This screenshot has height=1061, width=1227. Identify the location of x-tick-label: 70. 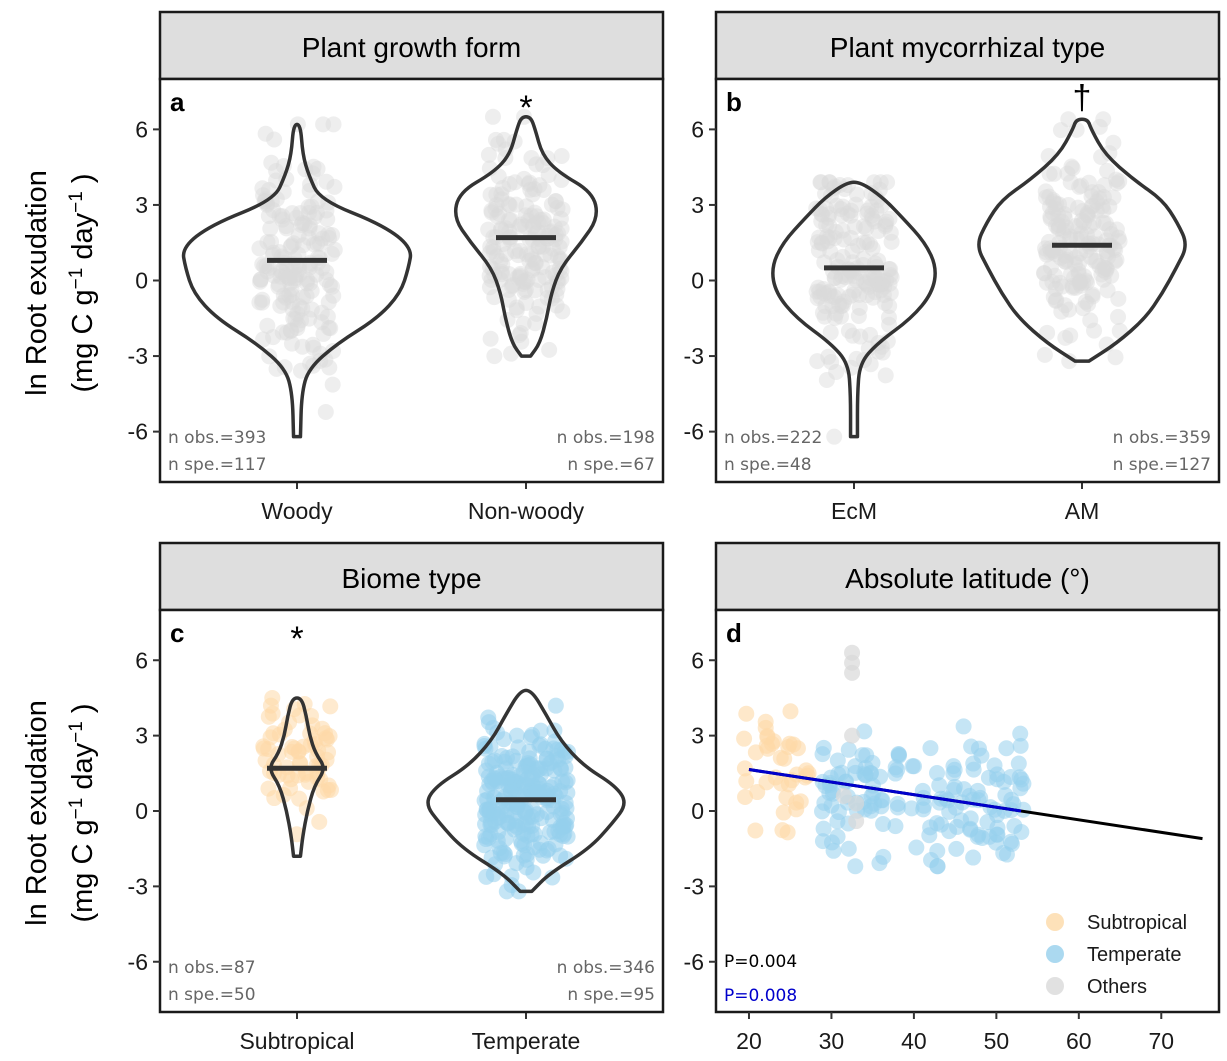
(1161, 1041).